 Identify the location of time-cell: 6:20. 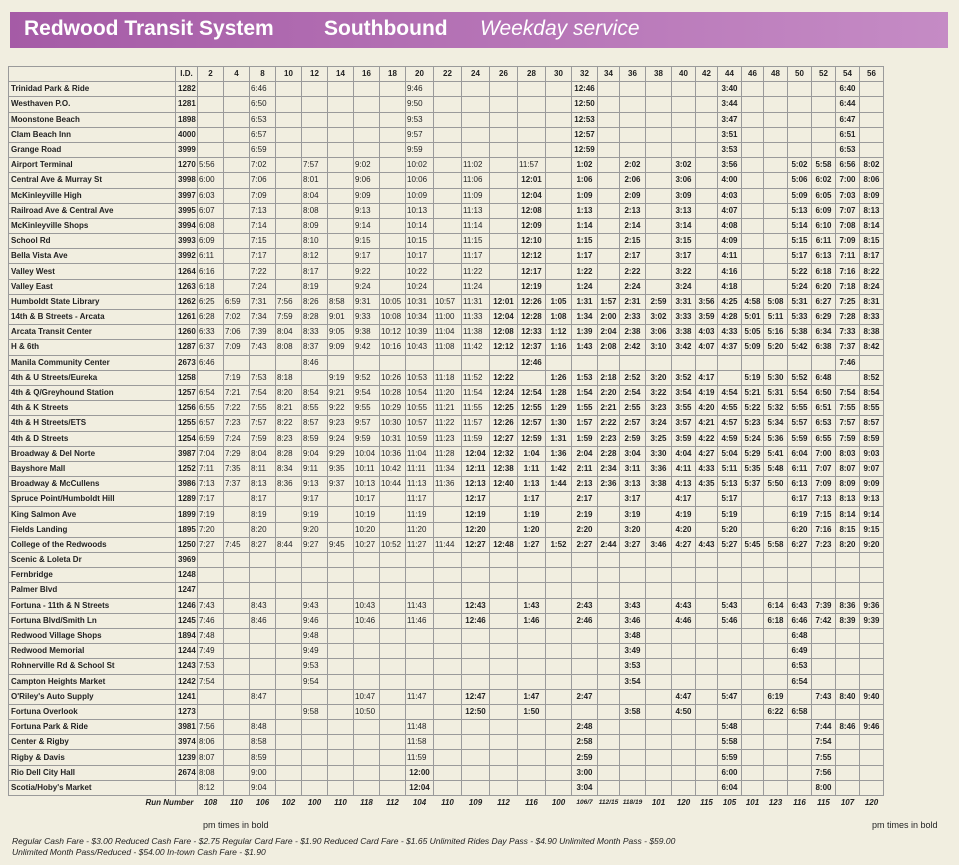
(823, 286).